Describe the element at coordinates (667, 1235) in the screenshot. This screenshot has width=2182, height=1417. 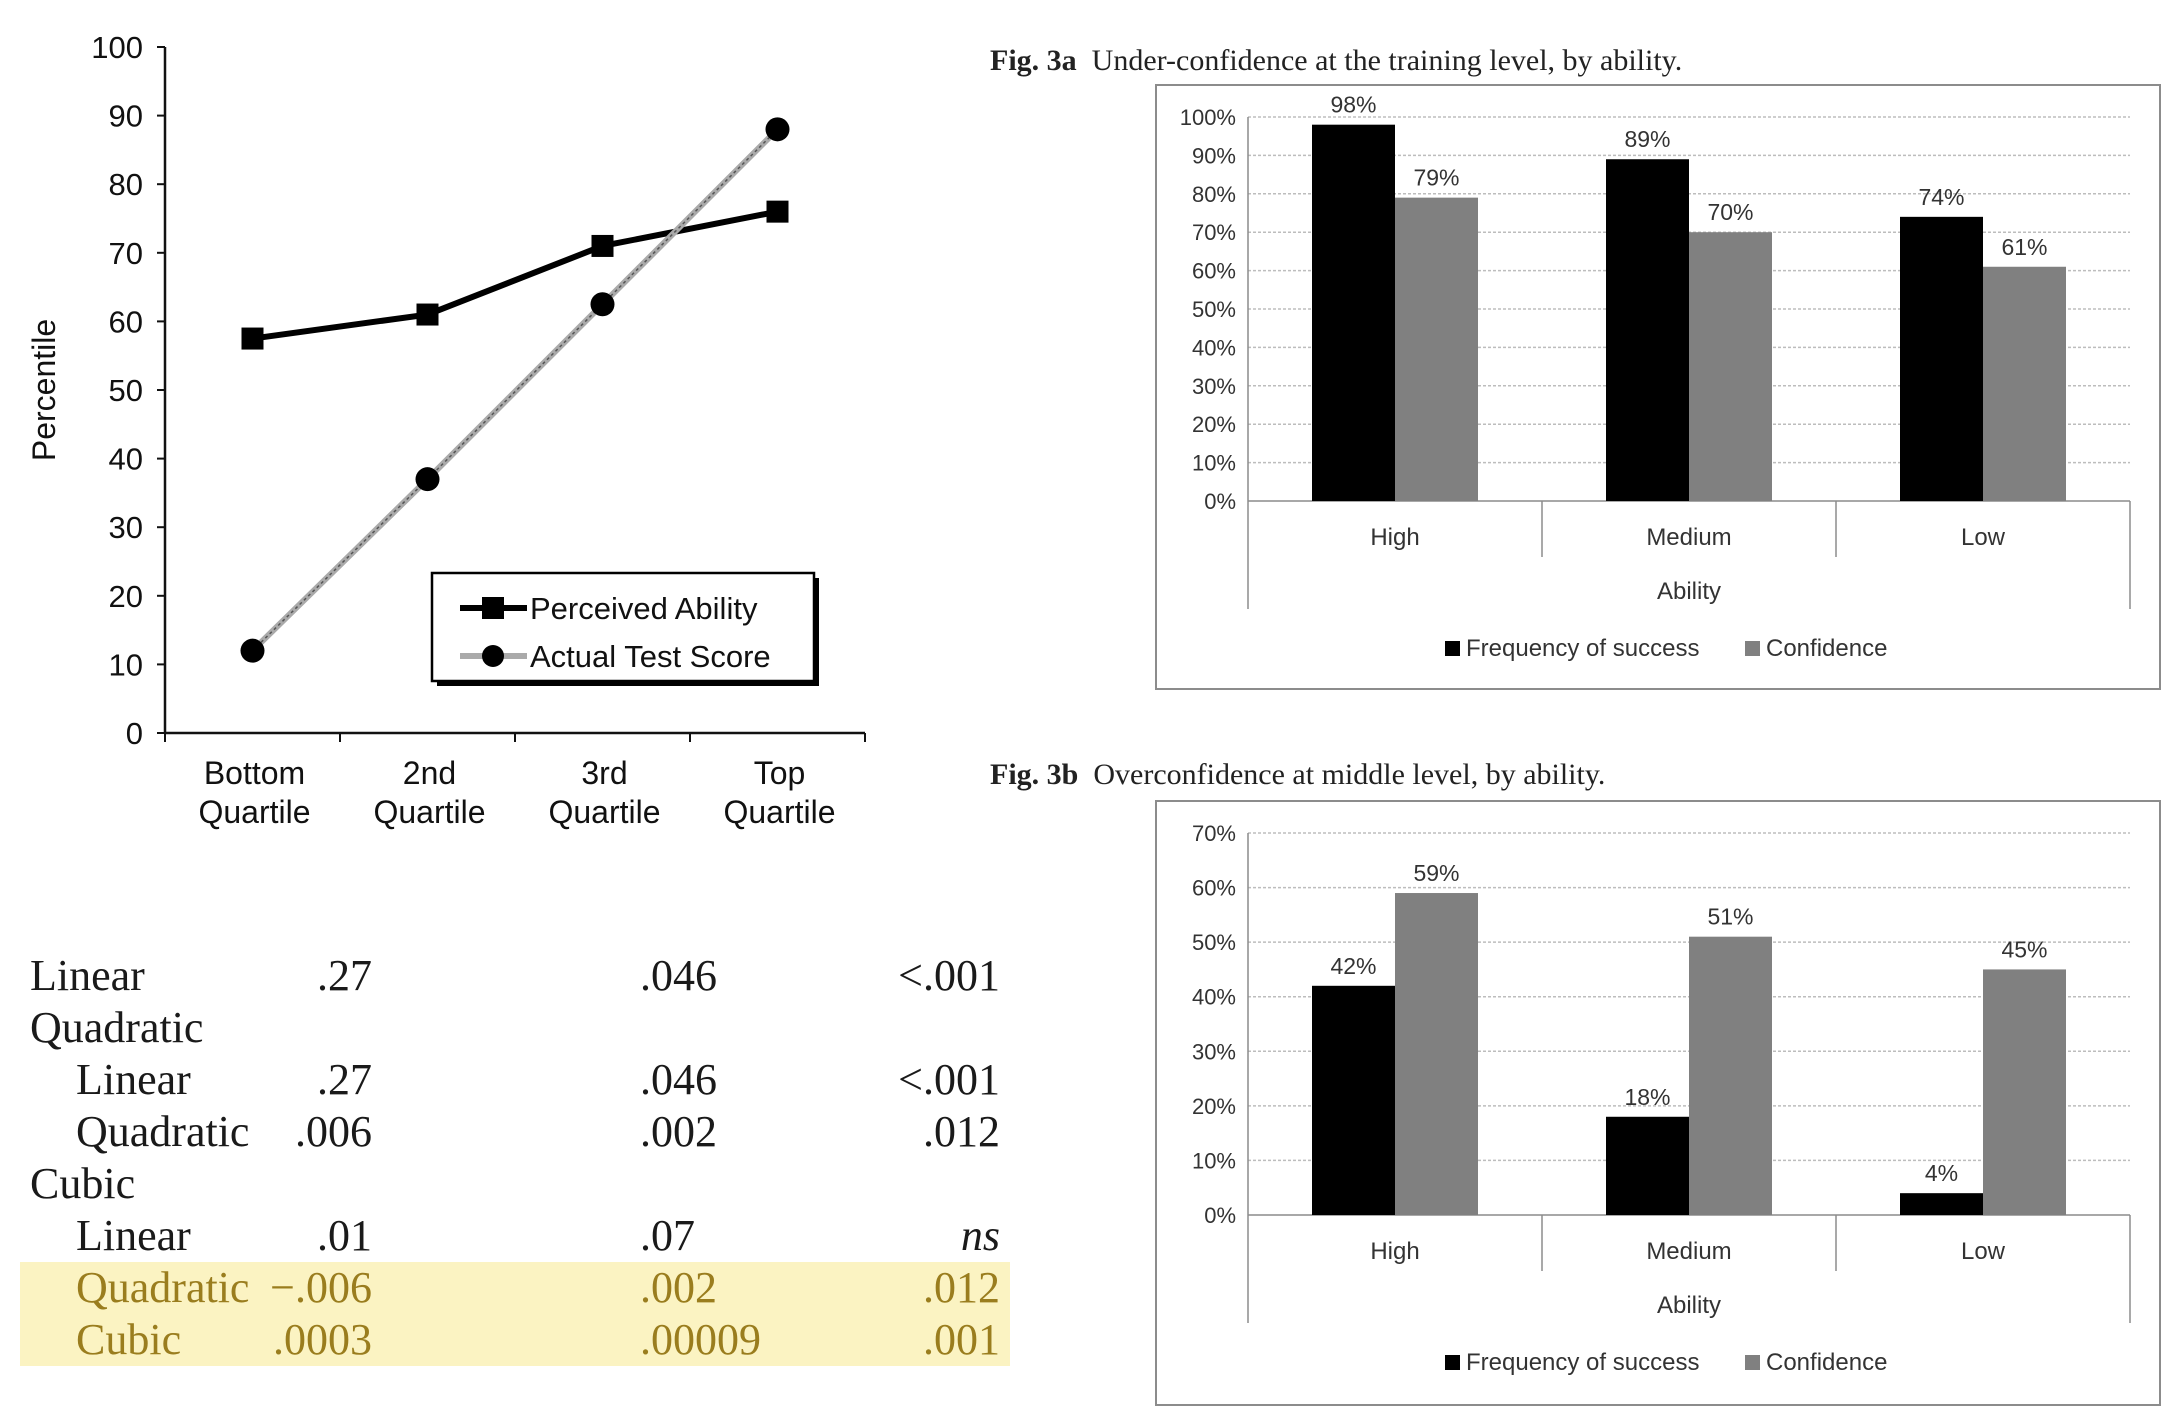
I see `table-cell: .07` at that location.